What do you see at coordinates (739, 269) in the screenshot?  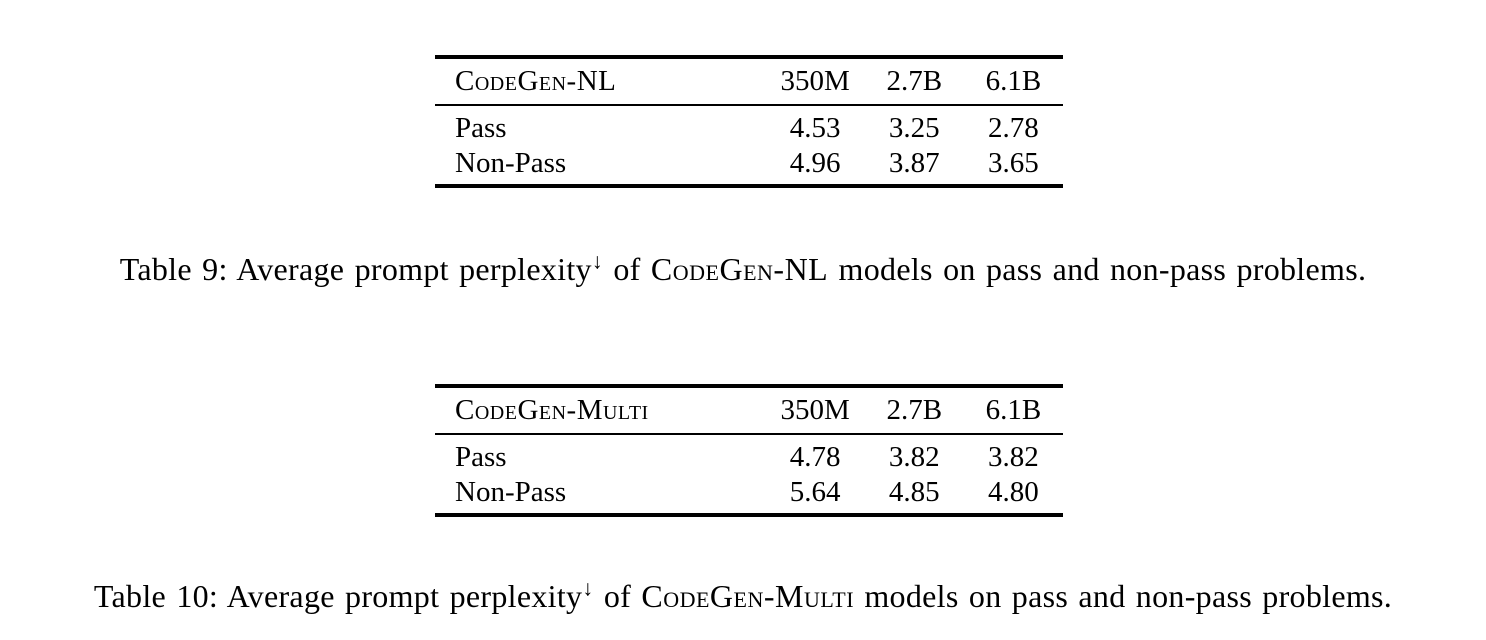 I see `caption-model-name: CodeGen-NL` at bounding box center [739, 269].